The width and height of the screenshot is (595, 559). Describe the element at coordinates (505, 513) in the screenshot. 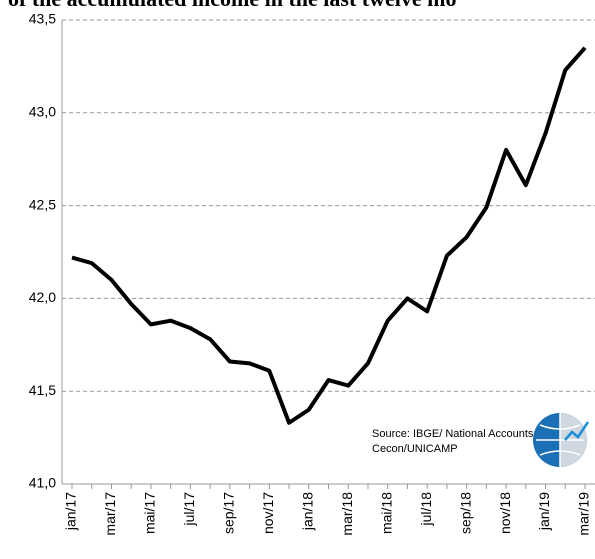

I see `x-tick-label: nov/18` at that location.